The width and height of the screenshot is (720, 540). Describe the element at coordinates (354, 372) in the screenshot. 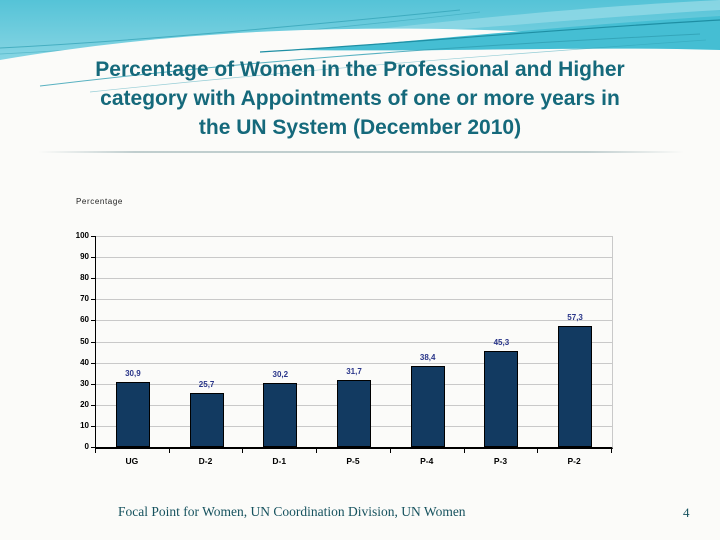

I see `bar-value-label: 31,7` at that location.